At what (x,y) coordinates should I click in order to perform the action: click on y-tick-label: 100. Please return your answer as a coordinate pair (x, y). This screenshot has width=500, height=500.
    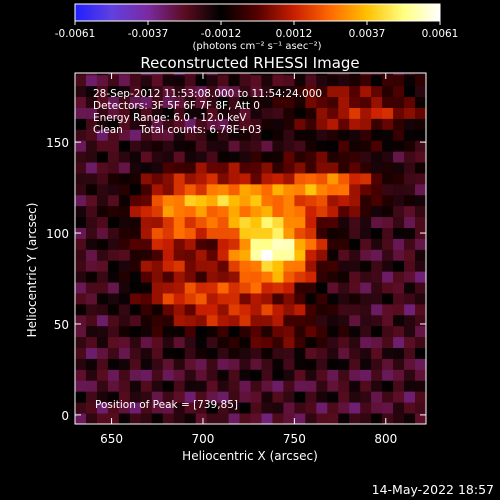
    Looking at the image, I should click on (57, 234).